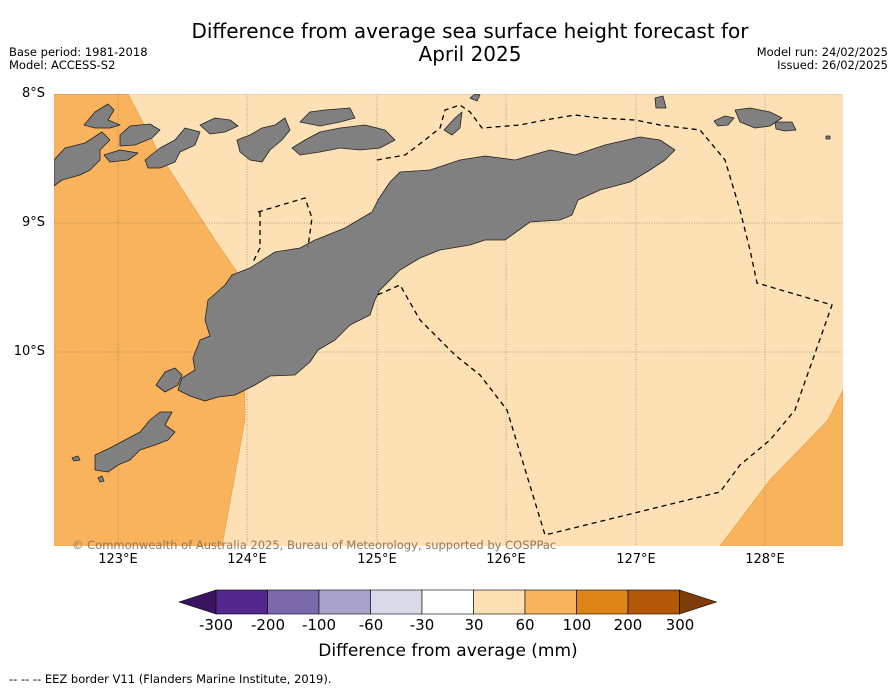 This screenshot has width=896, height=690. What do you see at coordinates (371, 625) in the screenshot?
I see `colorbar-tick: -60` at bounding box center [371, 625].